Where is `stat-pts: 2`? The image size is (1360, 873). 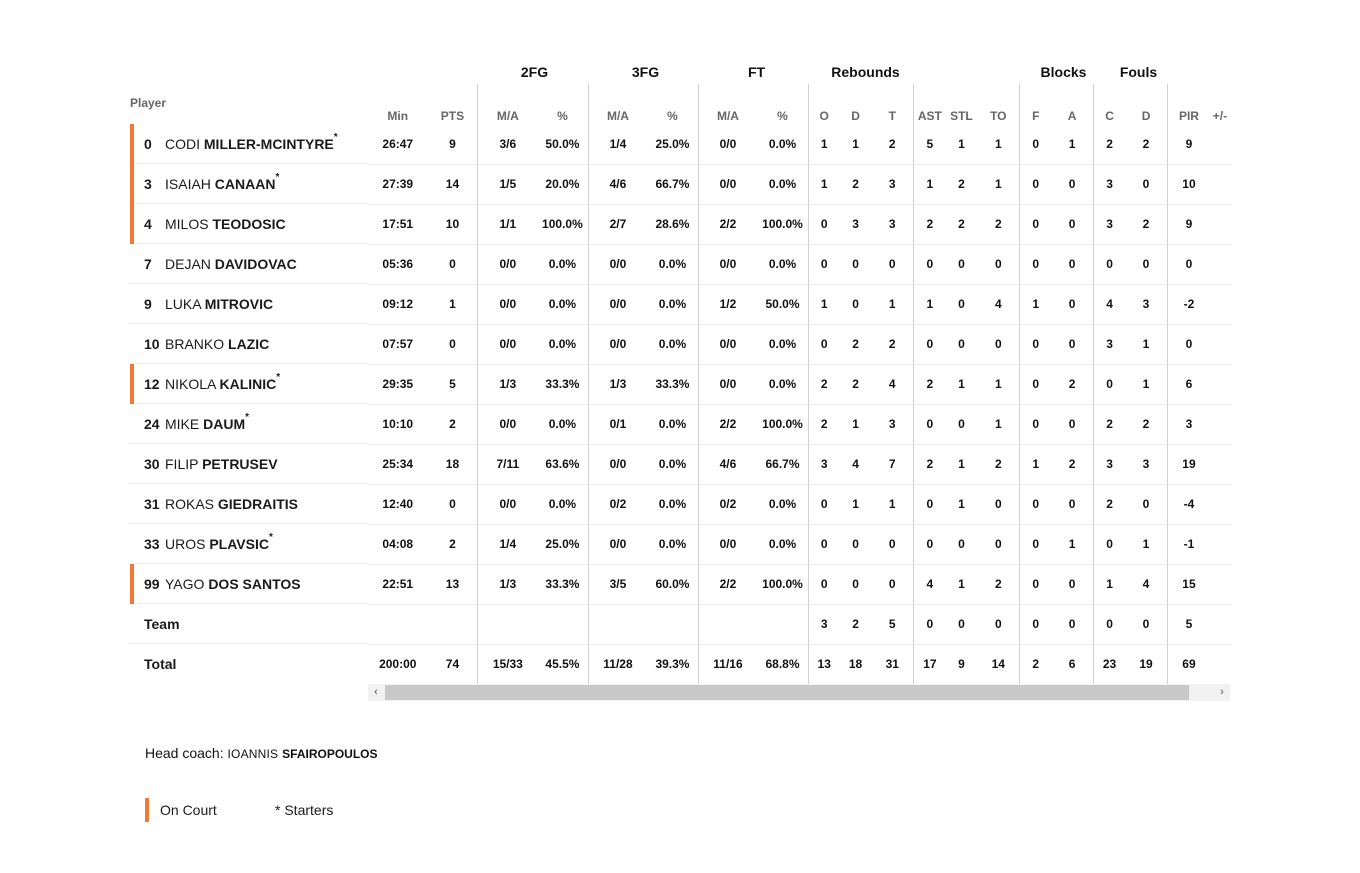 stat-pts: 2 is located at coordinates (452, 424).